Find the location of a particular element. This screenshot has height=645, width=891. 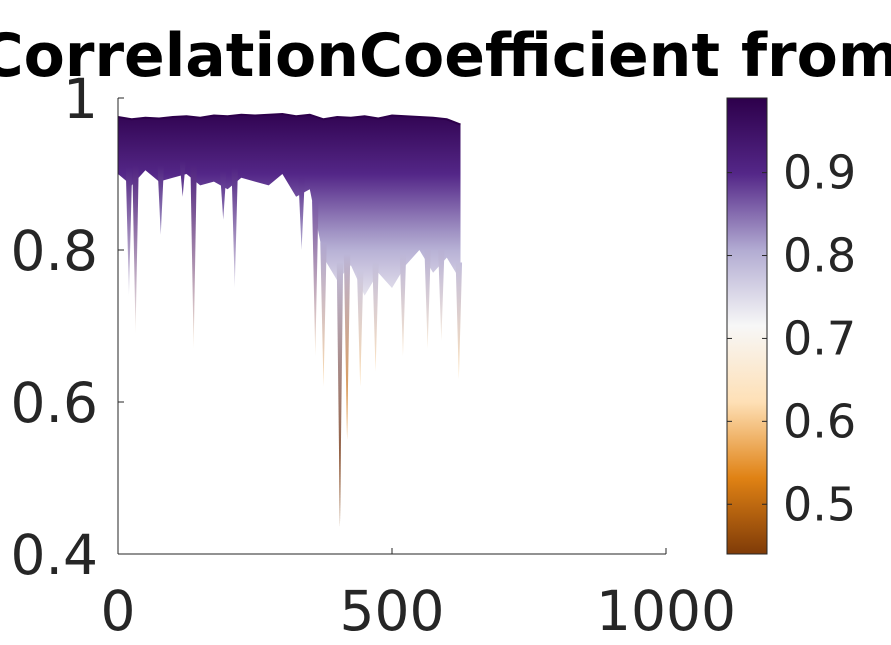

x-tick-label: 500 is located at coordinates (392, 611).